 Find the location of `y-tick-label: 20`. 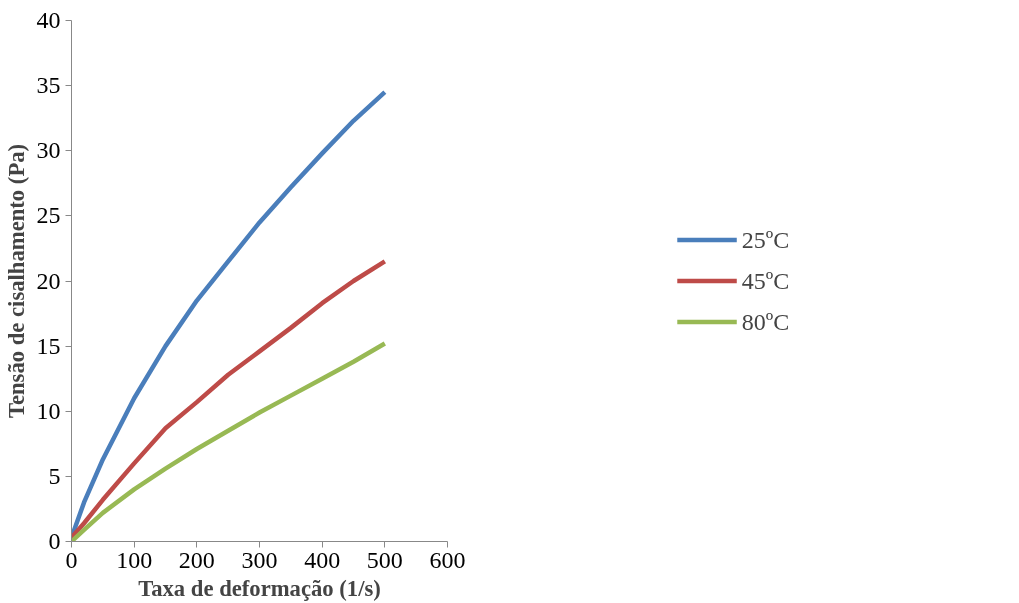

y-tick-label: 20 is located at coordinates (48, 280).